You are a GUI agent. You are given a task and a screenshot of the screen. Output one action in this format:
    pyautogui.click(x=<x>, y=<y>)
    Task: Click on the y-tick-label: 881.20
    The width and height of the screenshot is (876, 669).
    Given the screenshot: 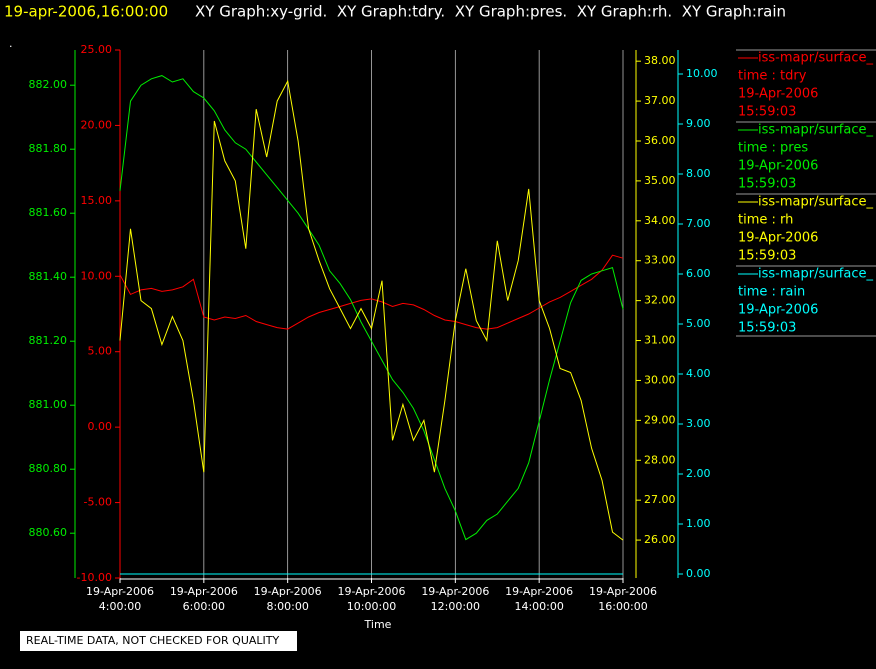 What is the action you would take?
    pyautogui.click(x=48, y=340)
    